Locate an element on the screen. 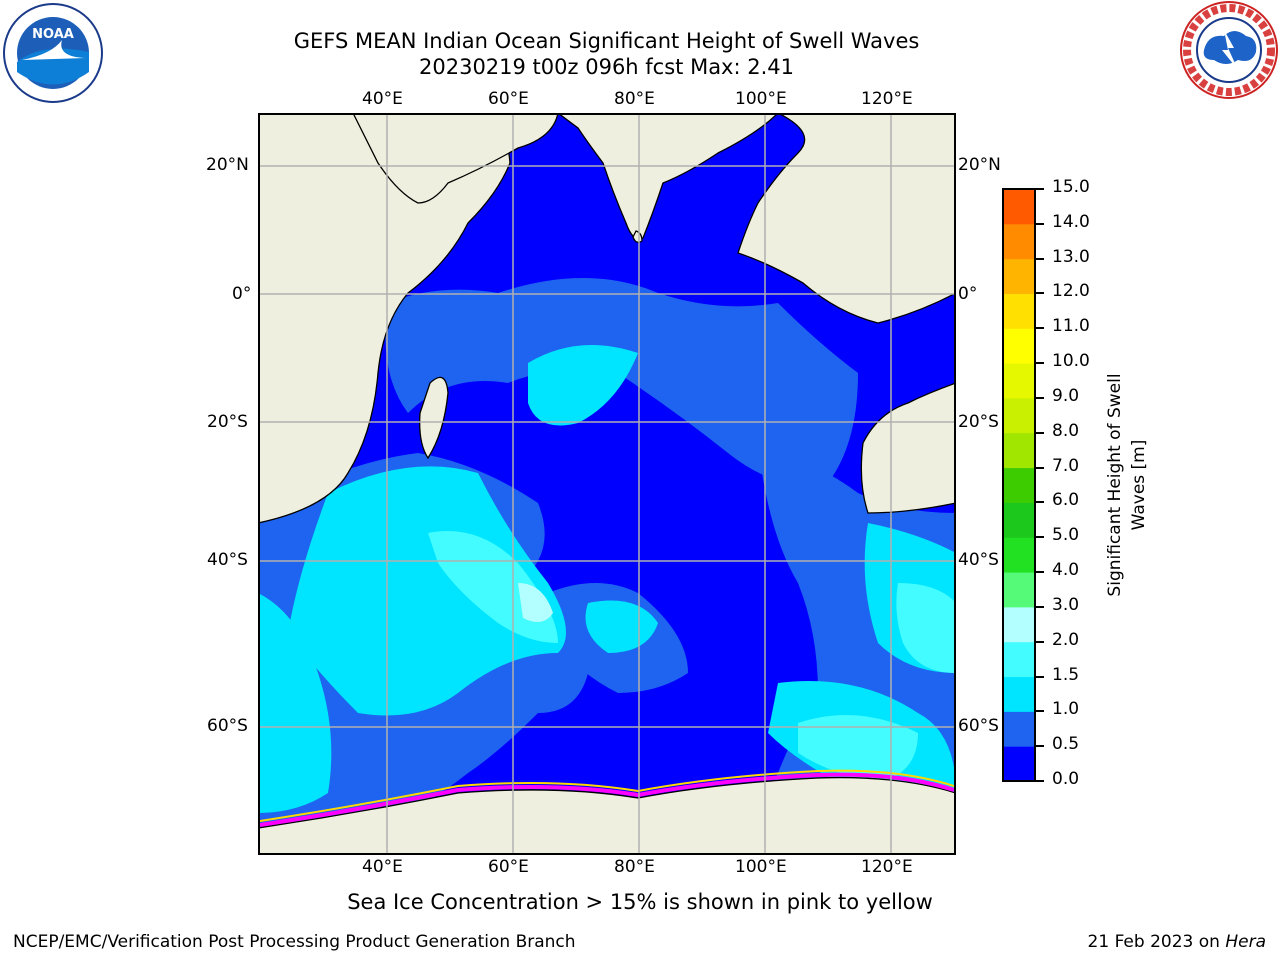 This screenshot has height=960, width=1280. footer-host: Hera is located at coordinates (1245, 942).